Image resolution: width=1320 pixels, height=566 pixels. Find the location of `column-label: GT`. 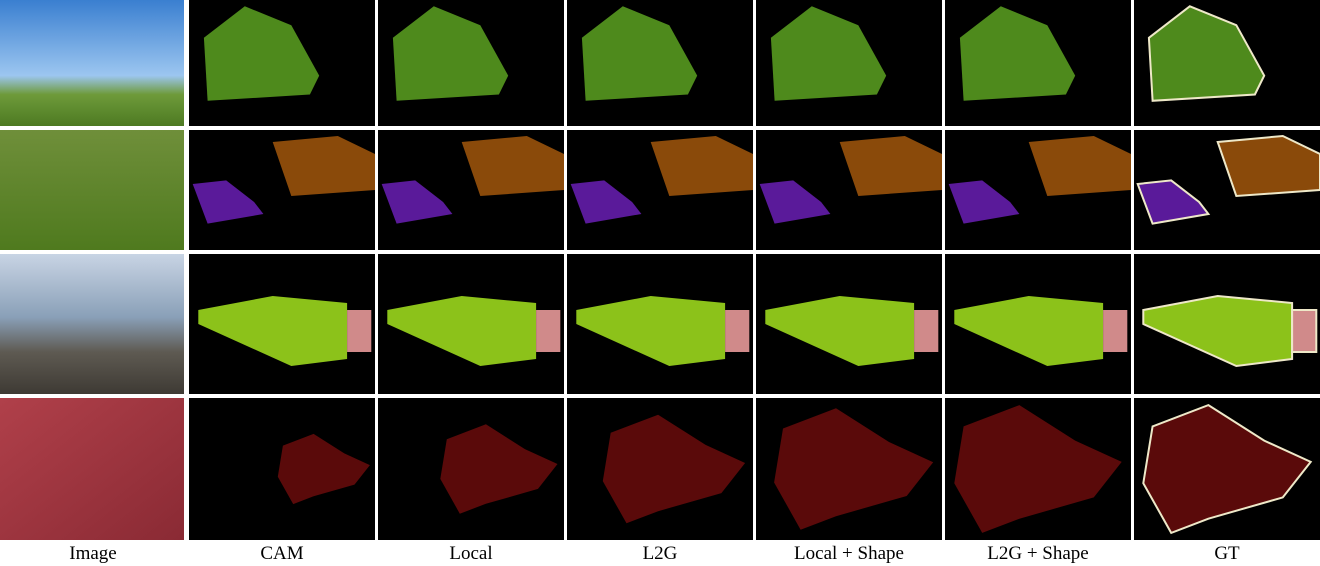

column-label: GT is located at coordinates (1227, 553).